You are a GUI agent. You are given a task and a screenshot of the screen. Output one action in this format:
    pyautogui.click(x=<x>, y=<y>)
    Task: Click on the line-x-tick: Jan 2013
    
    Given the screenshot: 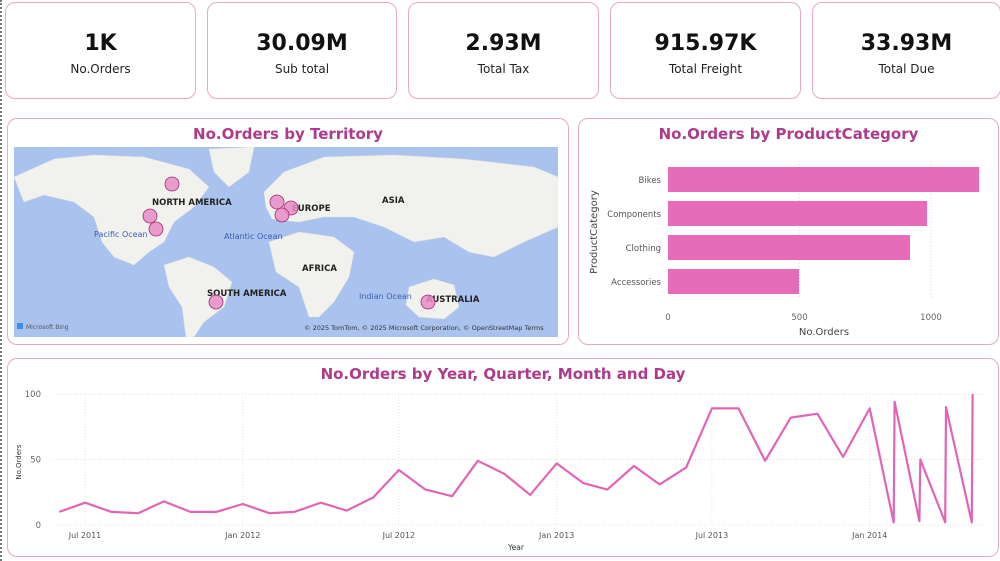 What is the action you would take?
    pyautogui.click(x=556, y=535)
    